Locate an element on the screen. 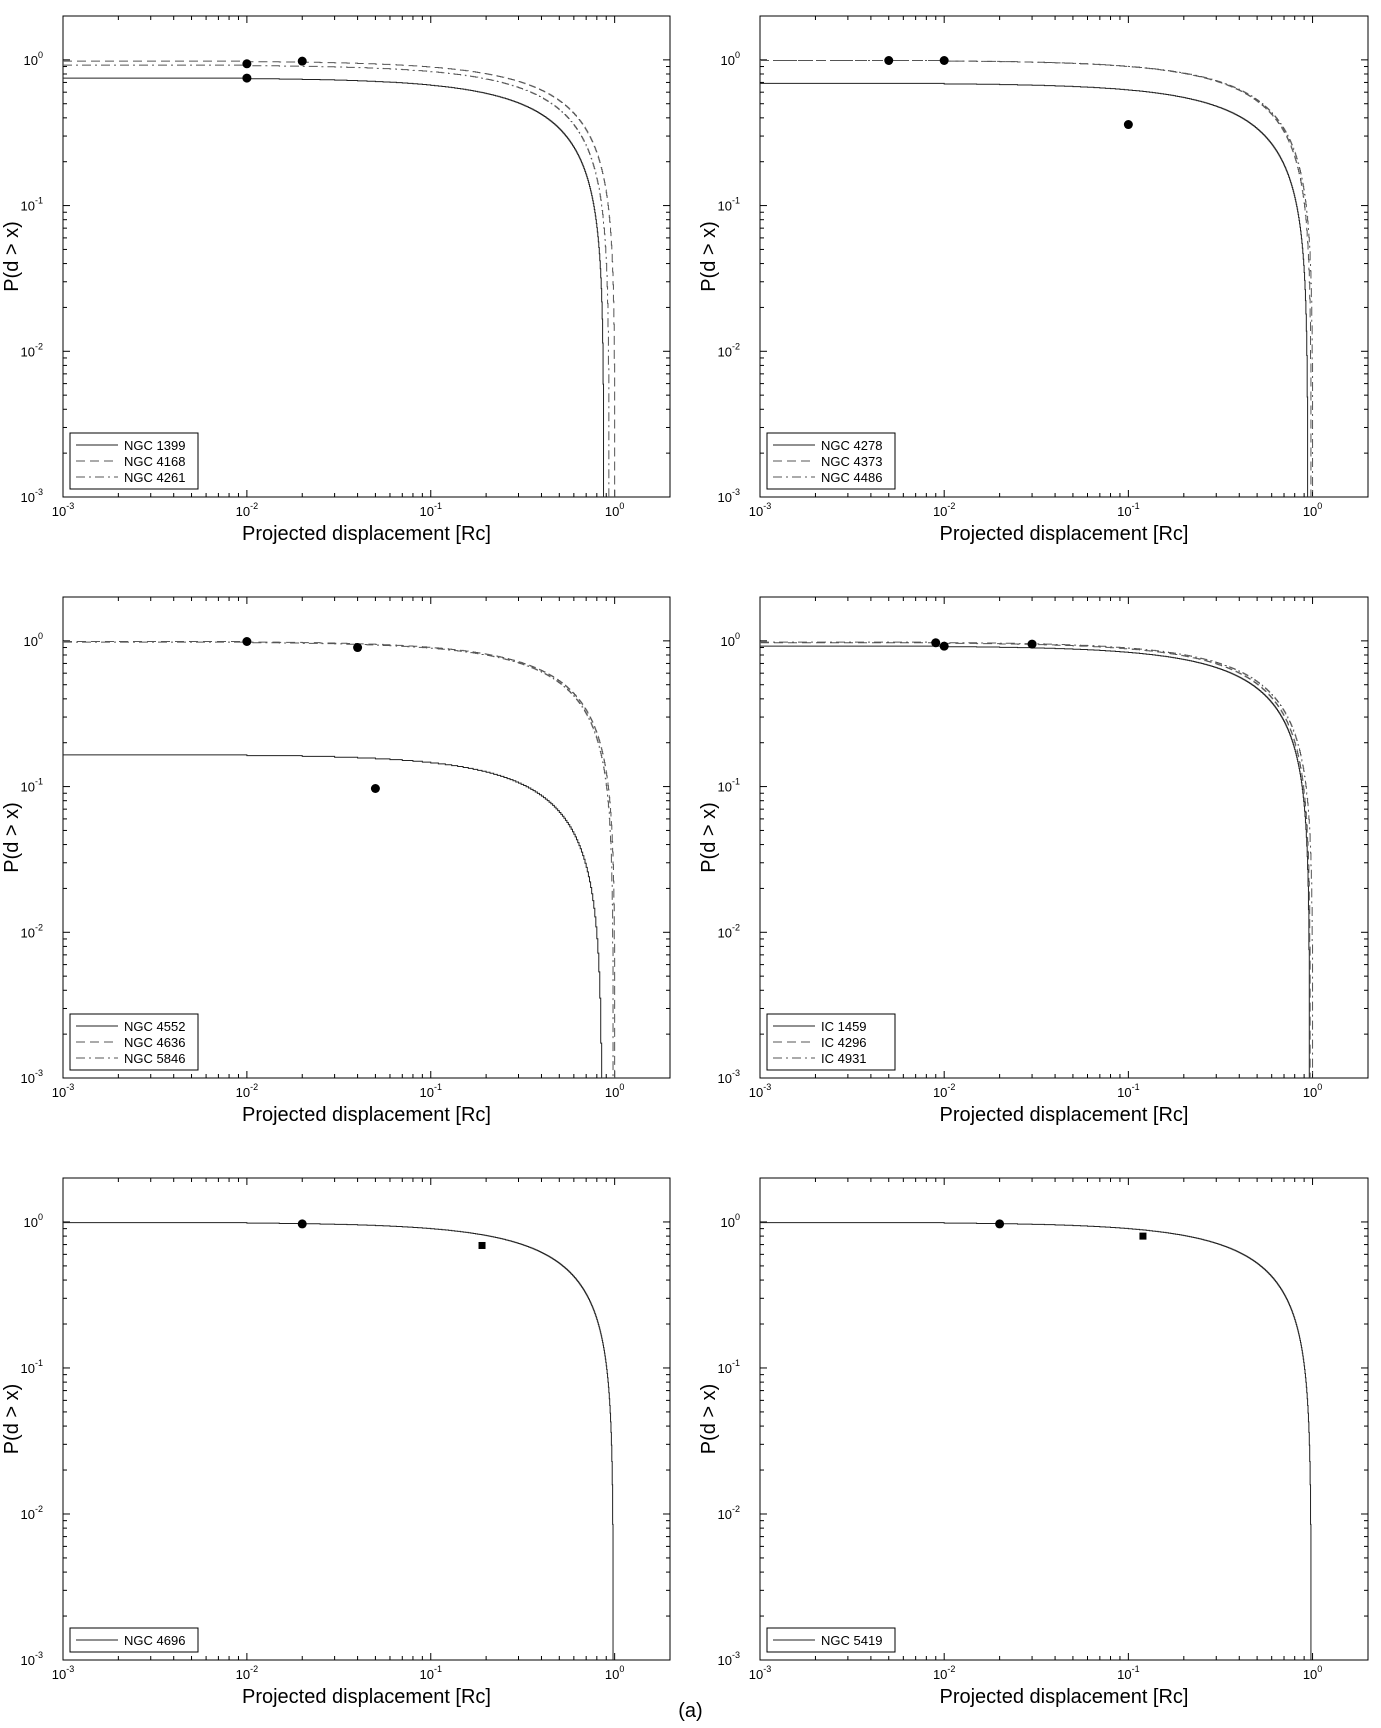  legend-label: IC 1459 is located at coordinates (844, 1026).